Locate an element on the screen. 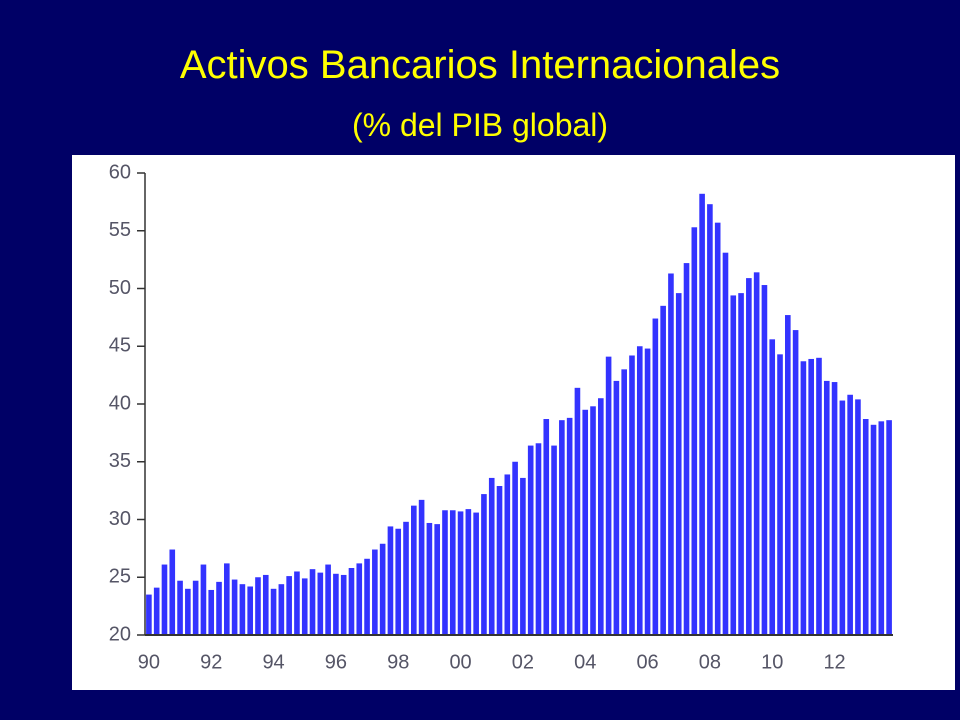  x-tick-label: 90 is located at coordinates (149, 662).